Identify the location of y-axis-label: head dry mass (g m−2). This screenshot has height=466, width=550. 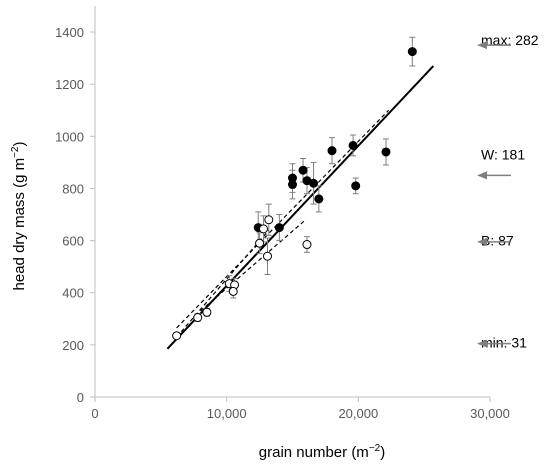
(19, 216).